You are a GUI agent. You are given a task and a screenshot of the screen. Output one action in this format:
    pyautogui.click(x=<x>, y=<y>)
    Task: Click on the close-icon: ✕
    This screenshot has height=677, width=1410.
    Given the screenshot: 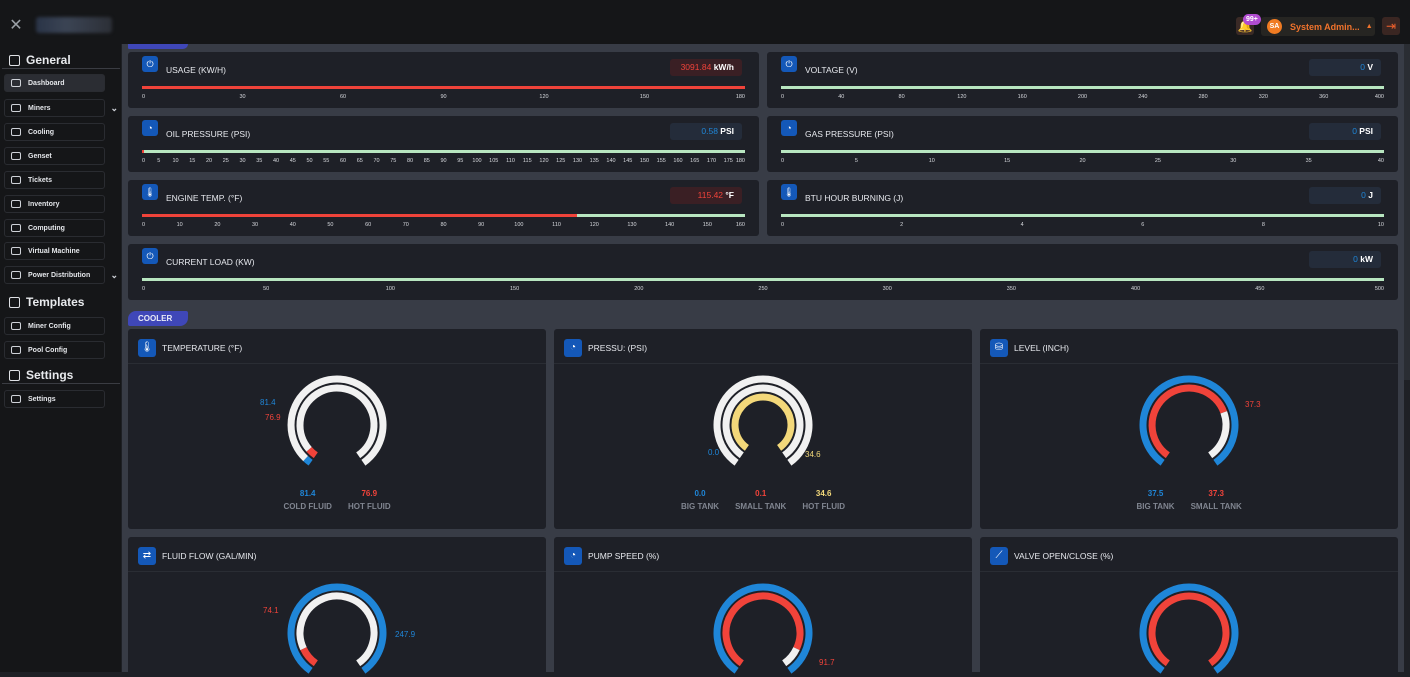 What is the action you would take?
    pyautogui.click(x=16, y=25)
    